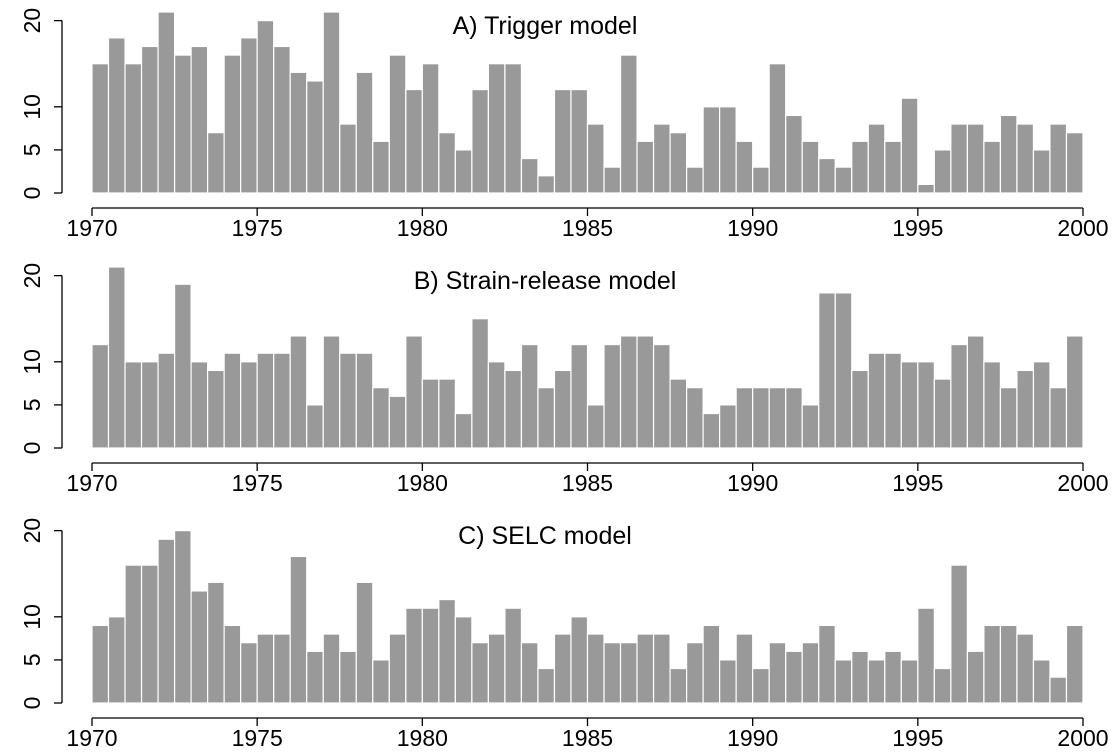 This screenshot has width=1117, height=756. What do you see at coordinates (32, 193) in the screenshot?
I see `y-tick-label: 0` at bounding box center [32, 193].